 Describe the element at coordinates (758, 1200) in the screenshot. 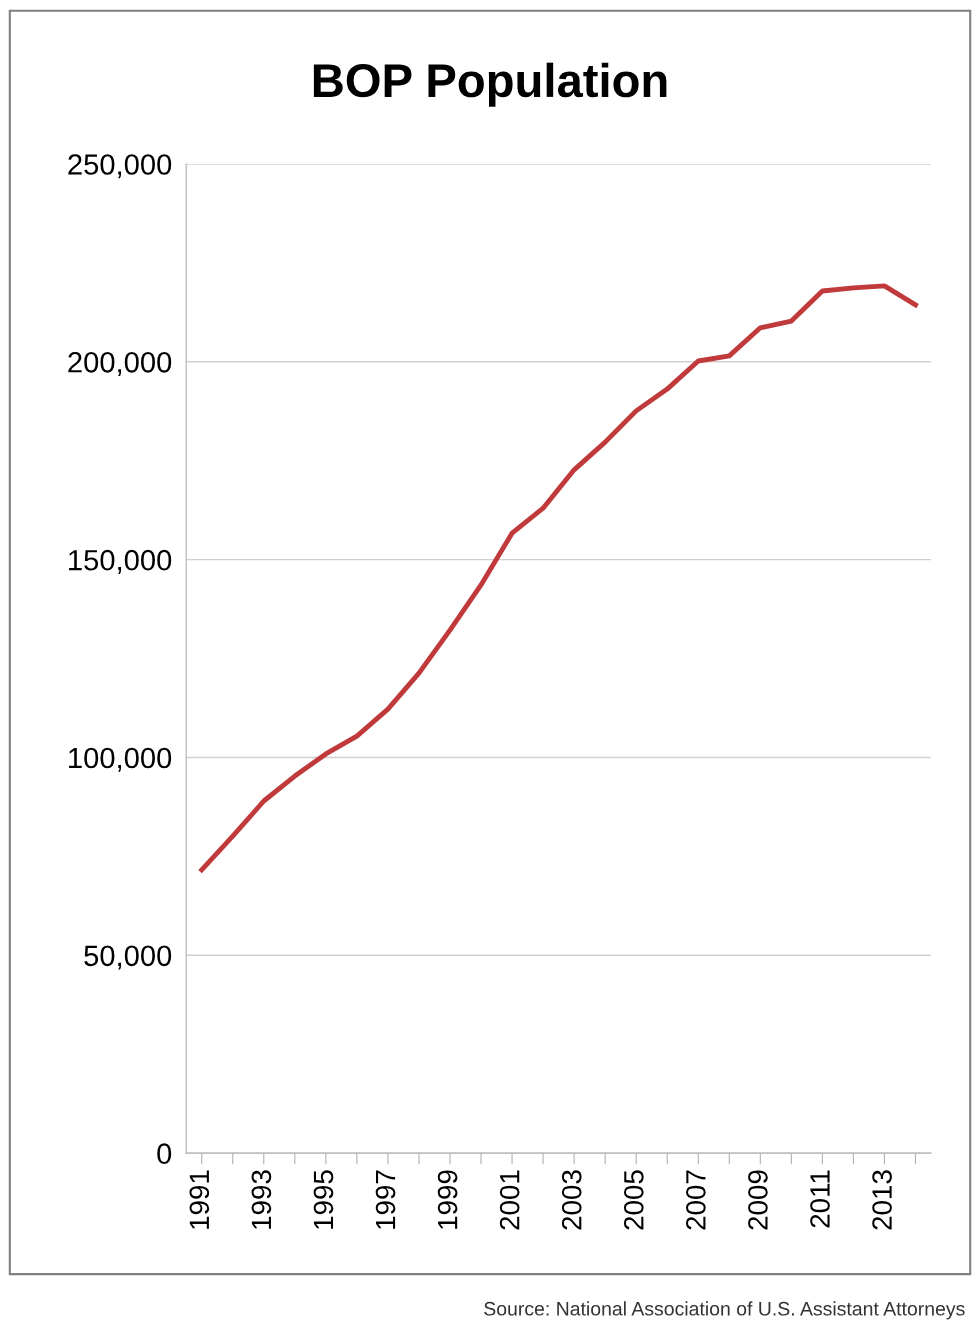

I see `x-tick-label: 2009` at that location.